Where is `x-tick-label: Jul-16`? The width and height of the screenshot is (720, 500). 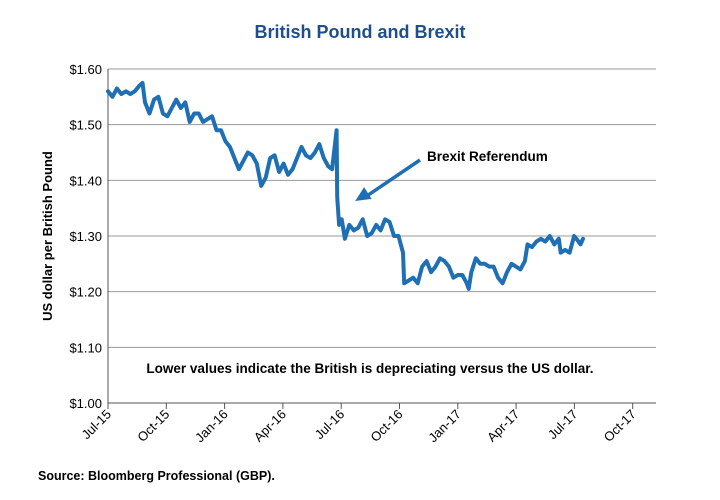 x-tick-label: Jul-16 is located at coordinates (330, 425).